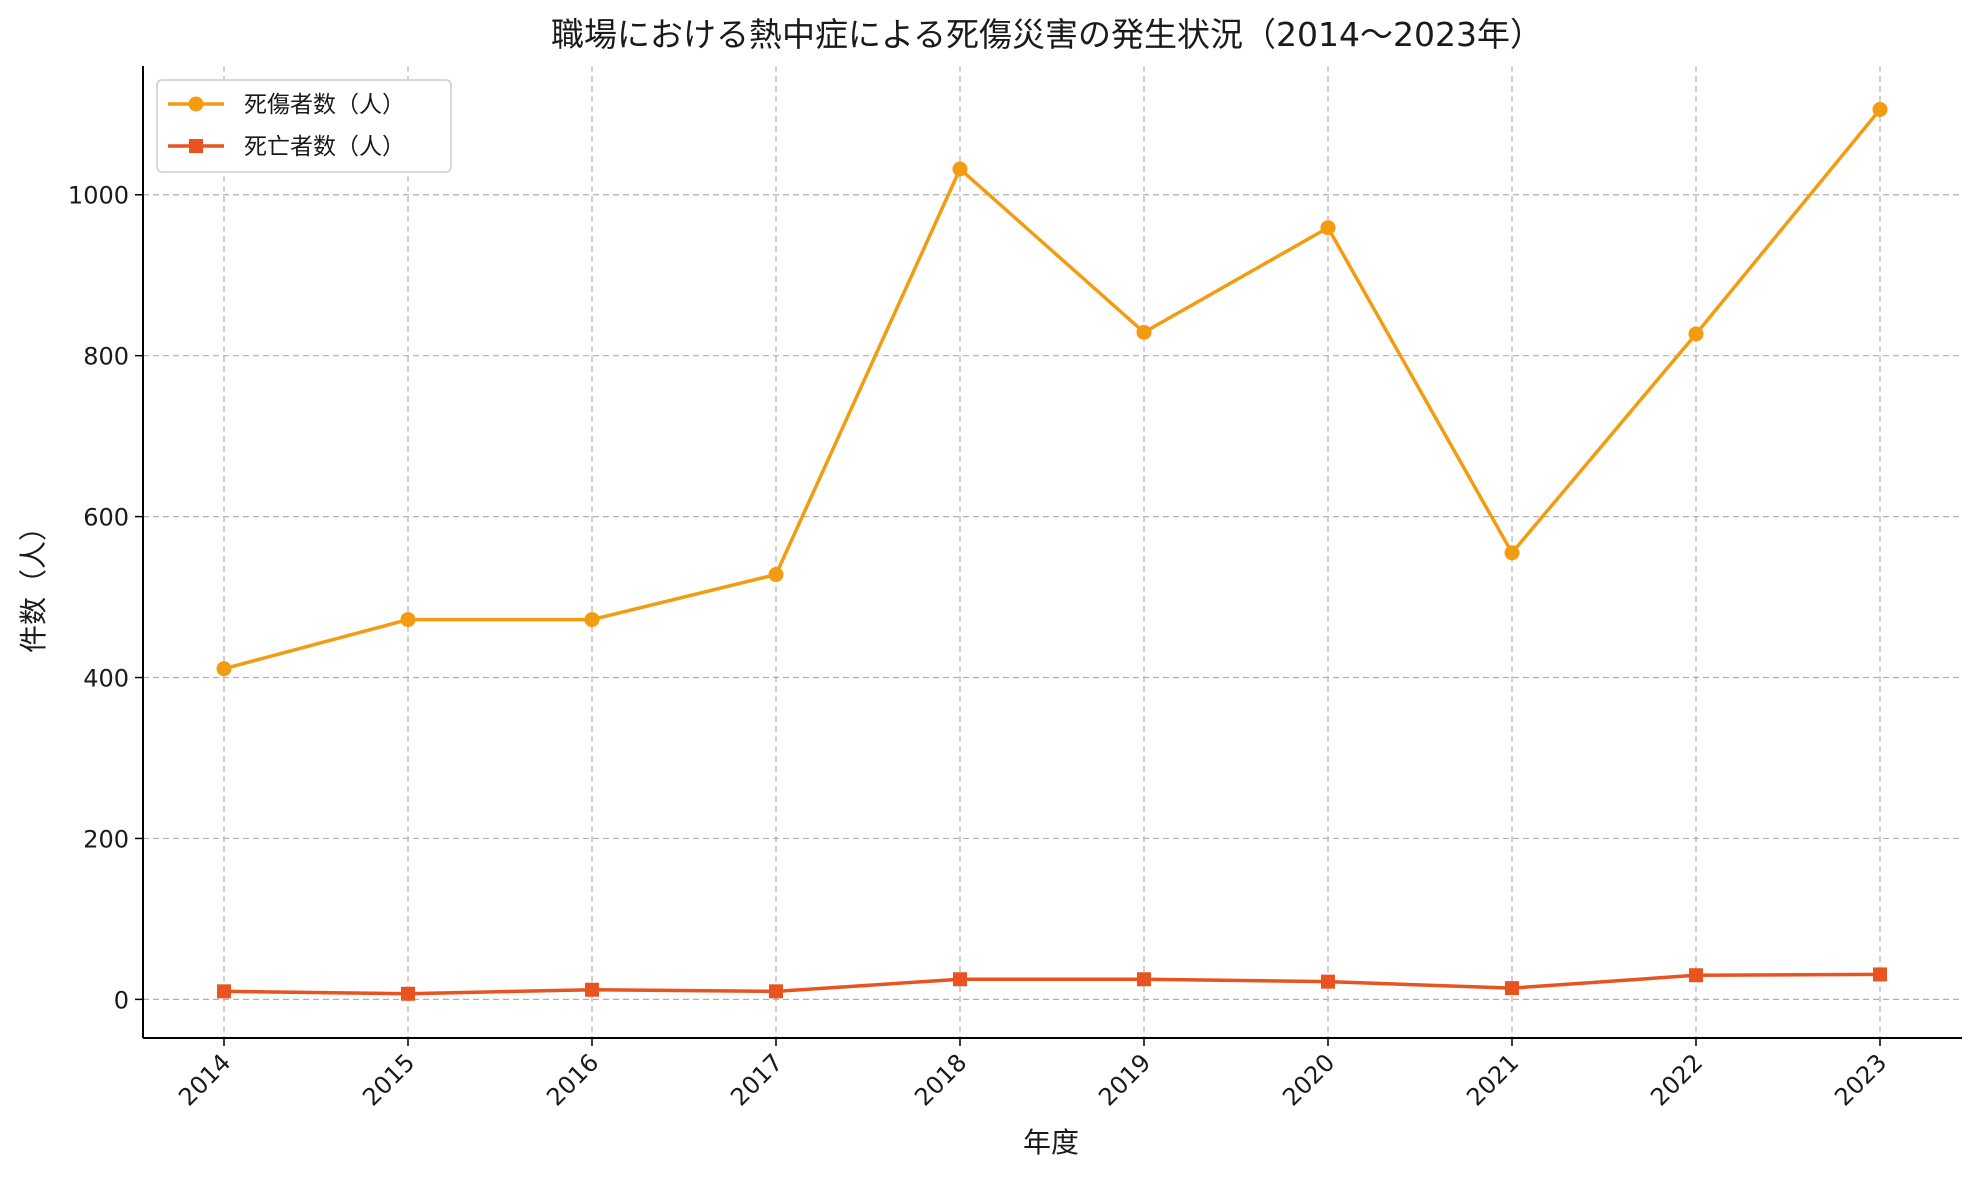  I want to click on x-tick-label: 2017, so click(756, 1079).